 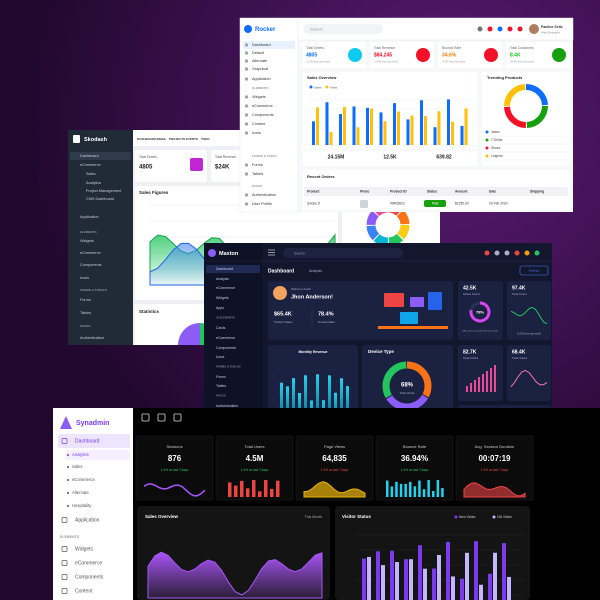 What do you see at coordinates (283, 314) in the screenshot?
I see `stat-value: $65.4K` at bounding box center [283, 314].